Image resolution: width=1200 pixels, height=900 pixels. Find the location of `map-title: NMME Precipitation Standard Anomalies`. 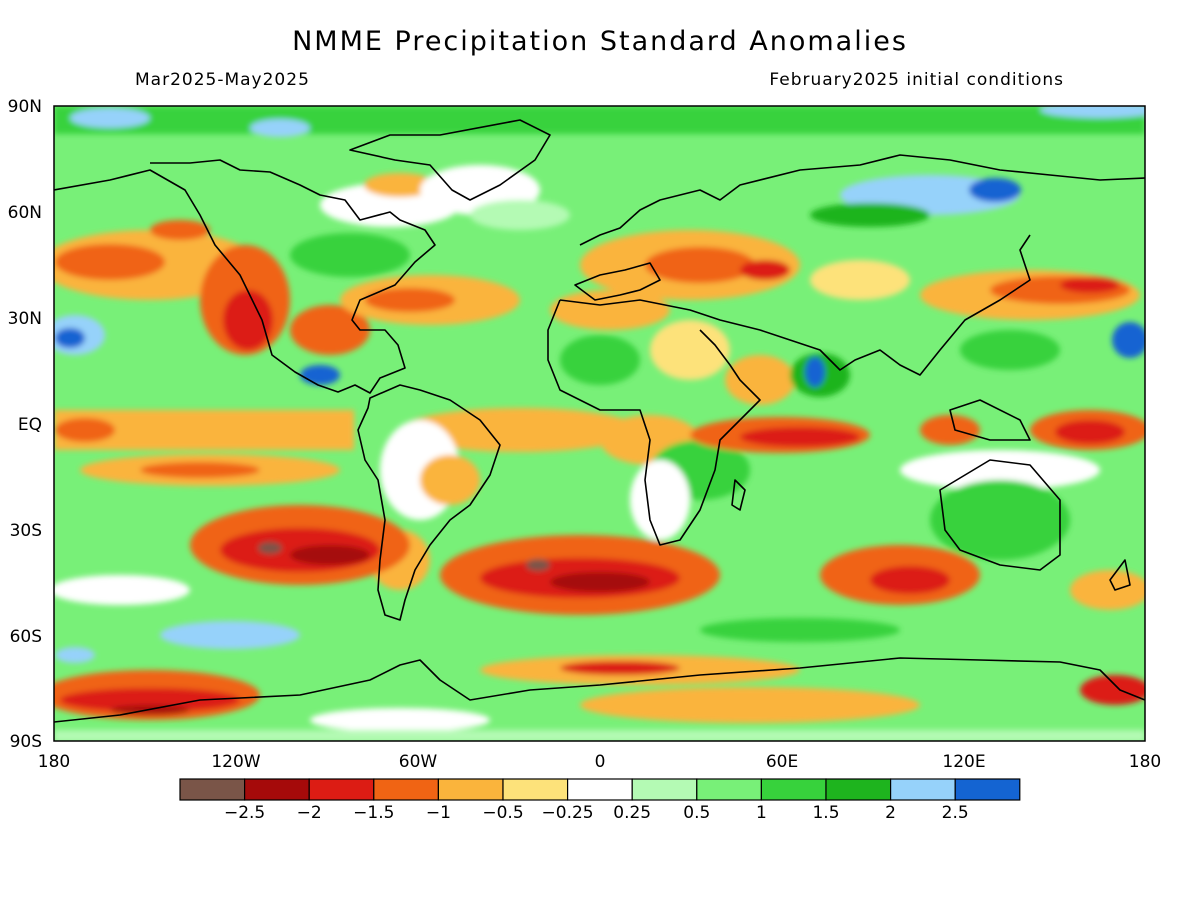

map-title: NMME Precipitation Standard Anomalies is located at coordinates (600, 41).